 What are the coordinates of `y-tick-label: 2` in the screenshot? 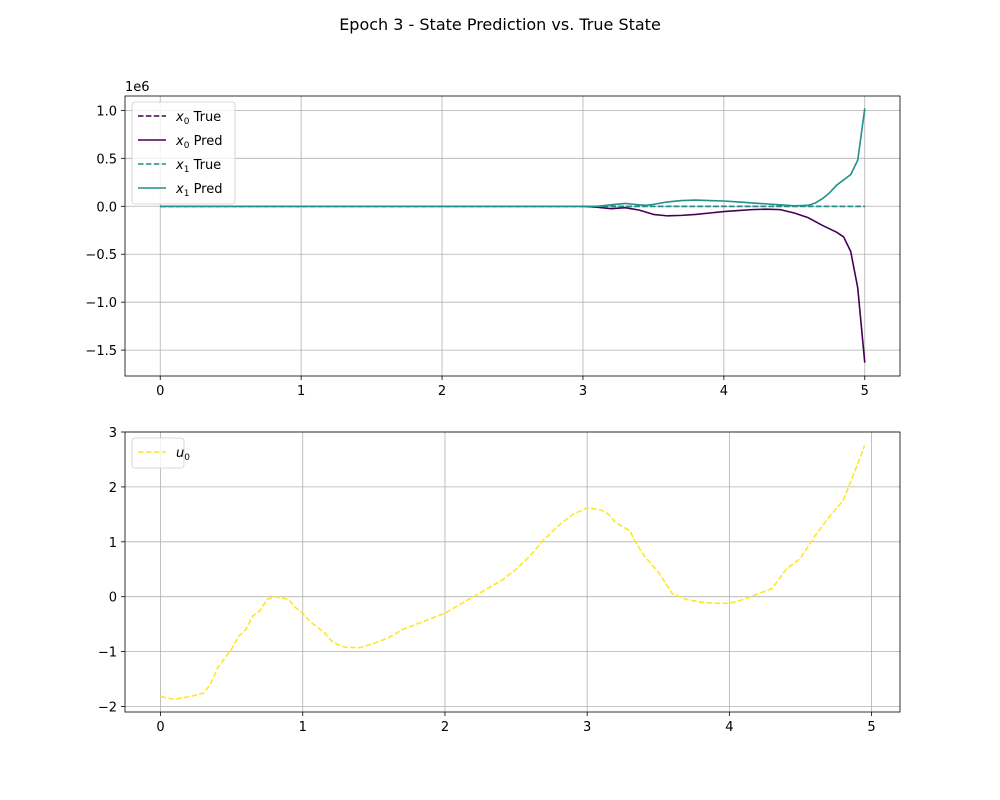 It's located at (113, 488).